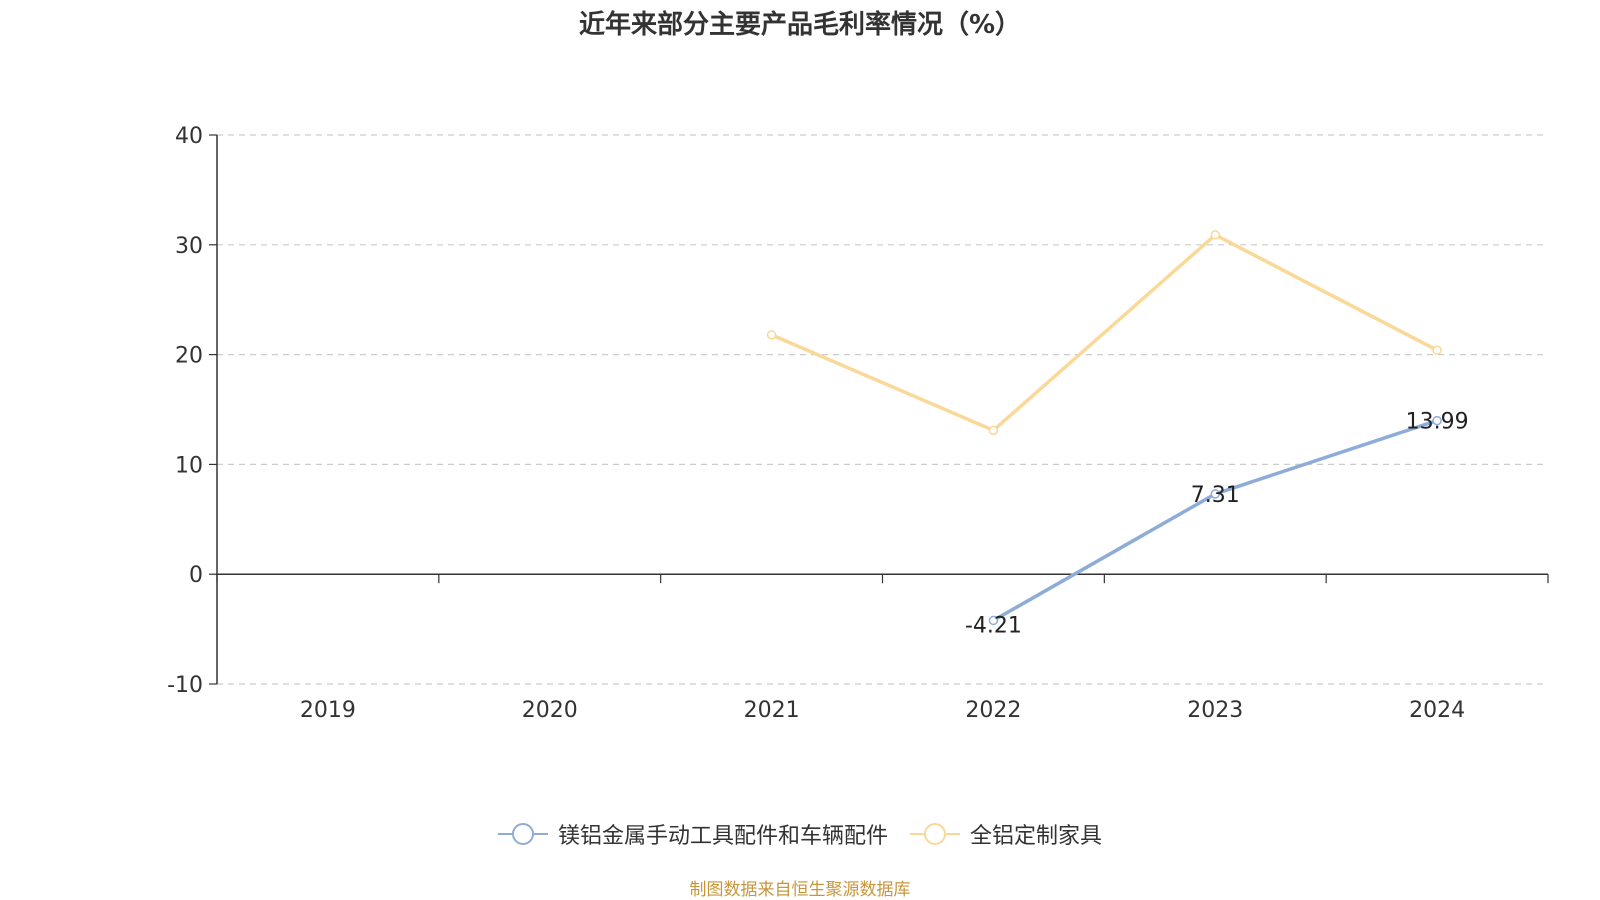 This screenshot has height=900, width=1600. I want to click on x-tick-label: 2022, so click(993, 710).